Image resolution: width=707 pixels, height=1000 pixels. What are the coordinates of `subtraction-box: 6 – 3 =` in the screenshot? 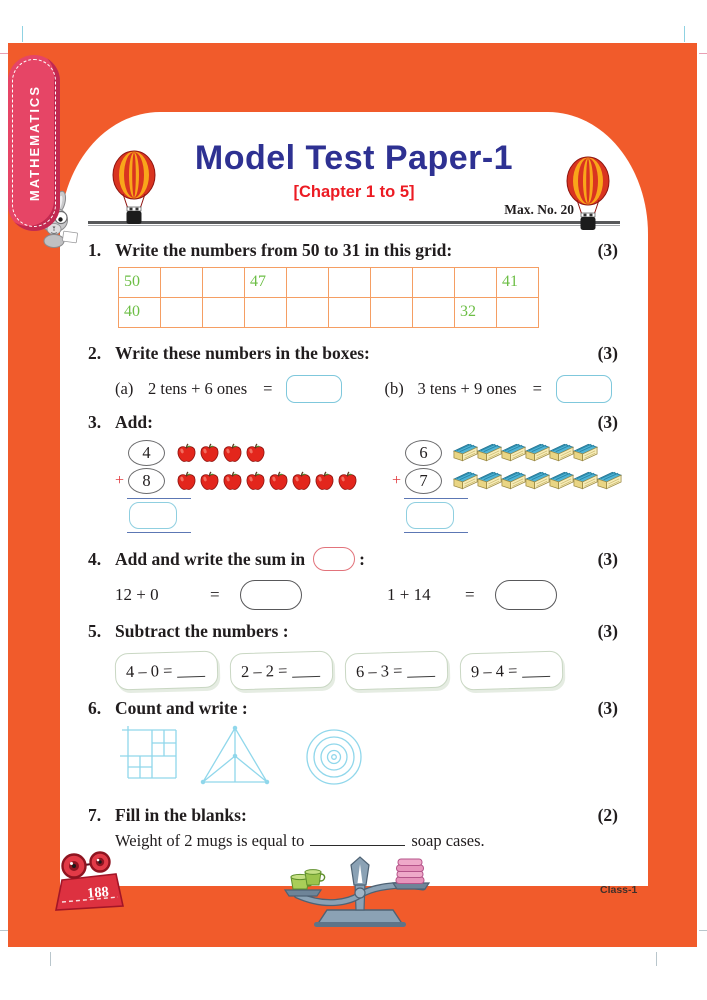 It's located at (396, 670).